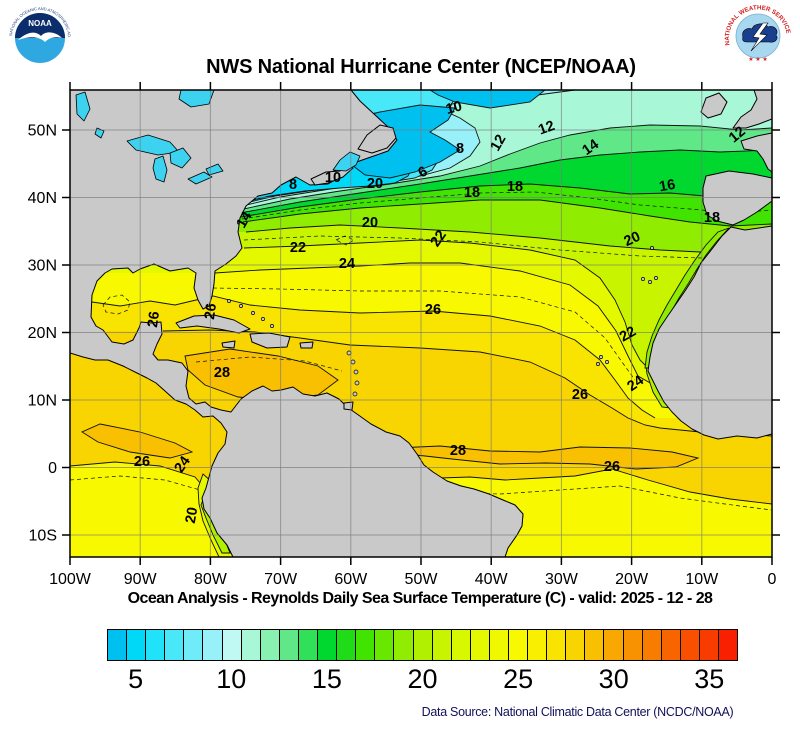  What do you see at coordinates (377, 139) in the screenshot?
I see `land-newfoundland` at bounding box center [377, 139].